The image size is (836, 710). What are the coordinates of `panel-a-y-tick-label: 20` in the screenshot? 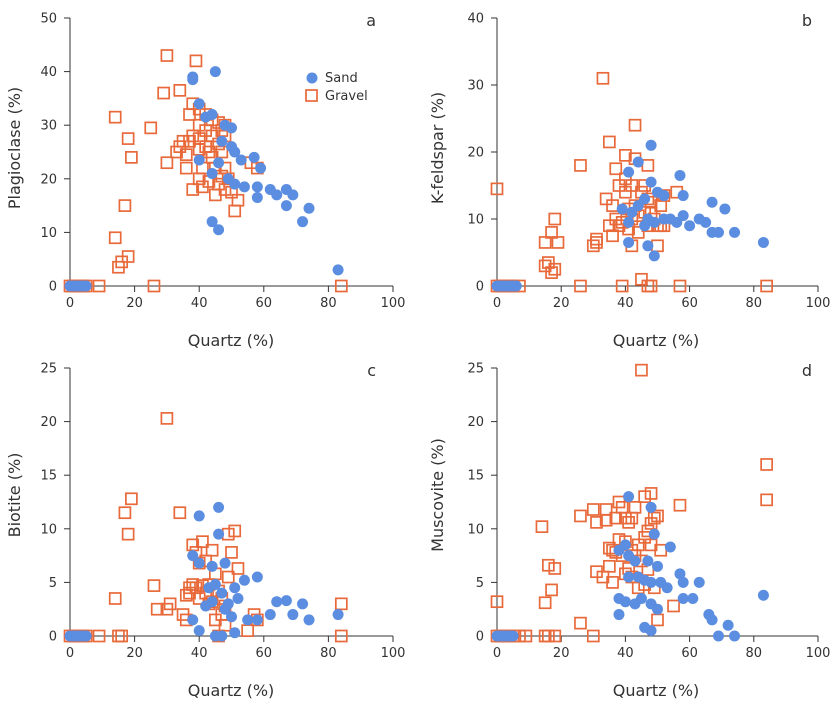 It's located at (48, 179).